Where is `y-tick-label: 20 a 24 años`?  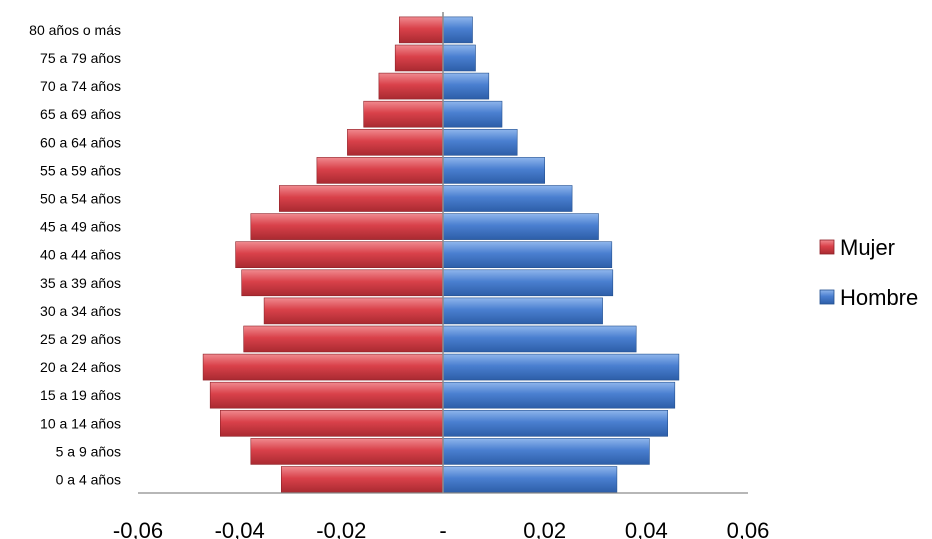
y-tick-label: 20 a 24 años is located at coordinates (80, 367).